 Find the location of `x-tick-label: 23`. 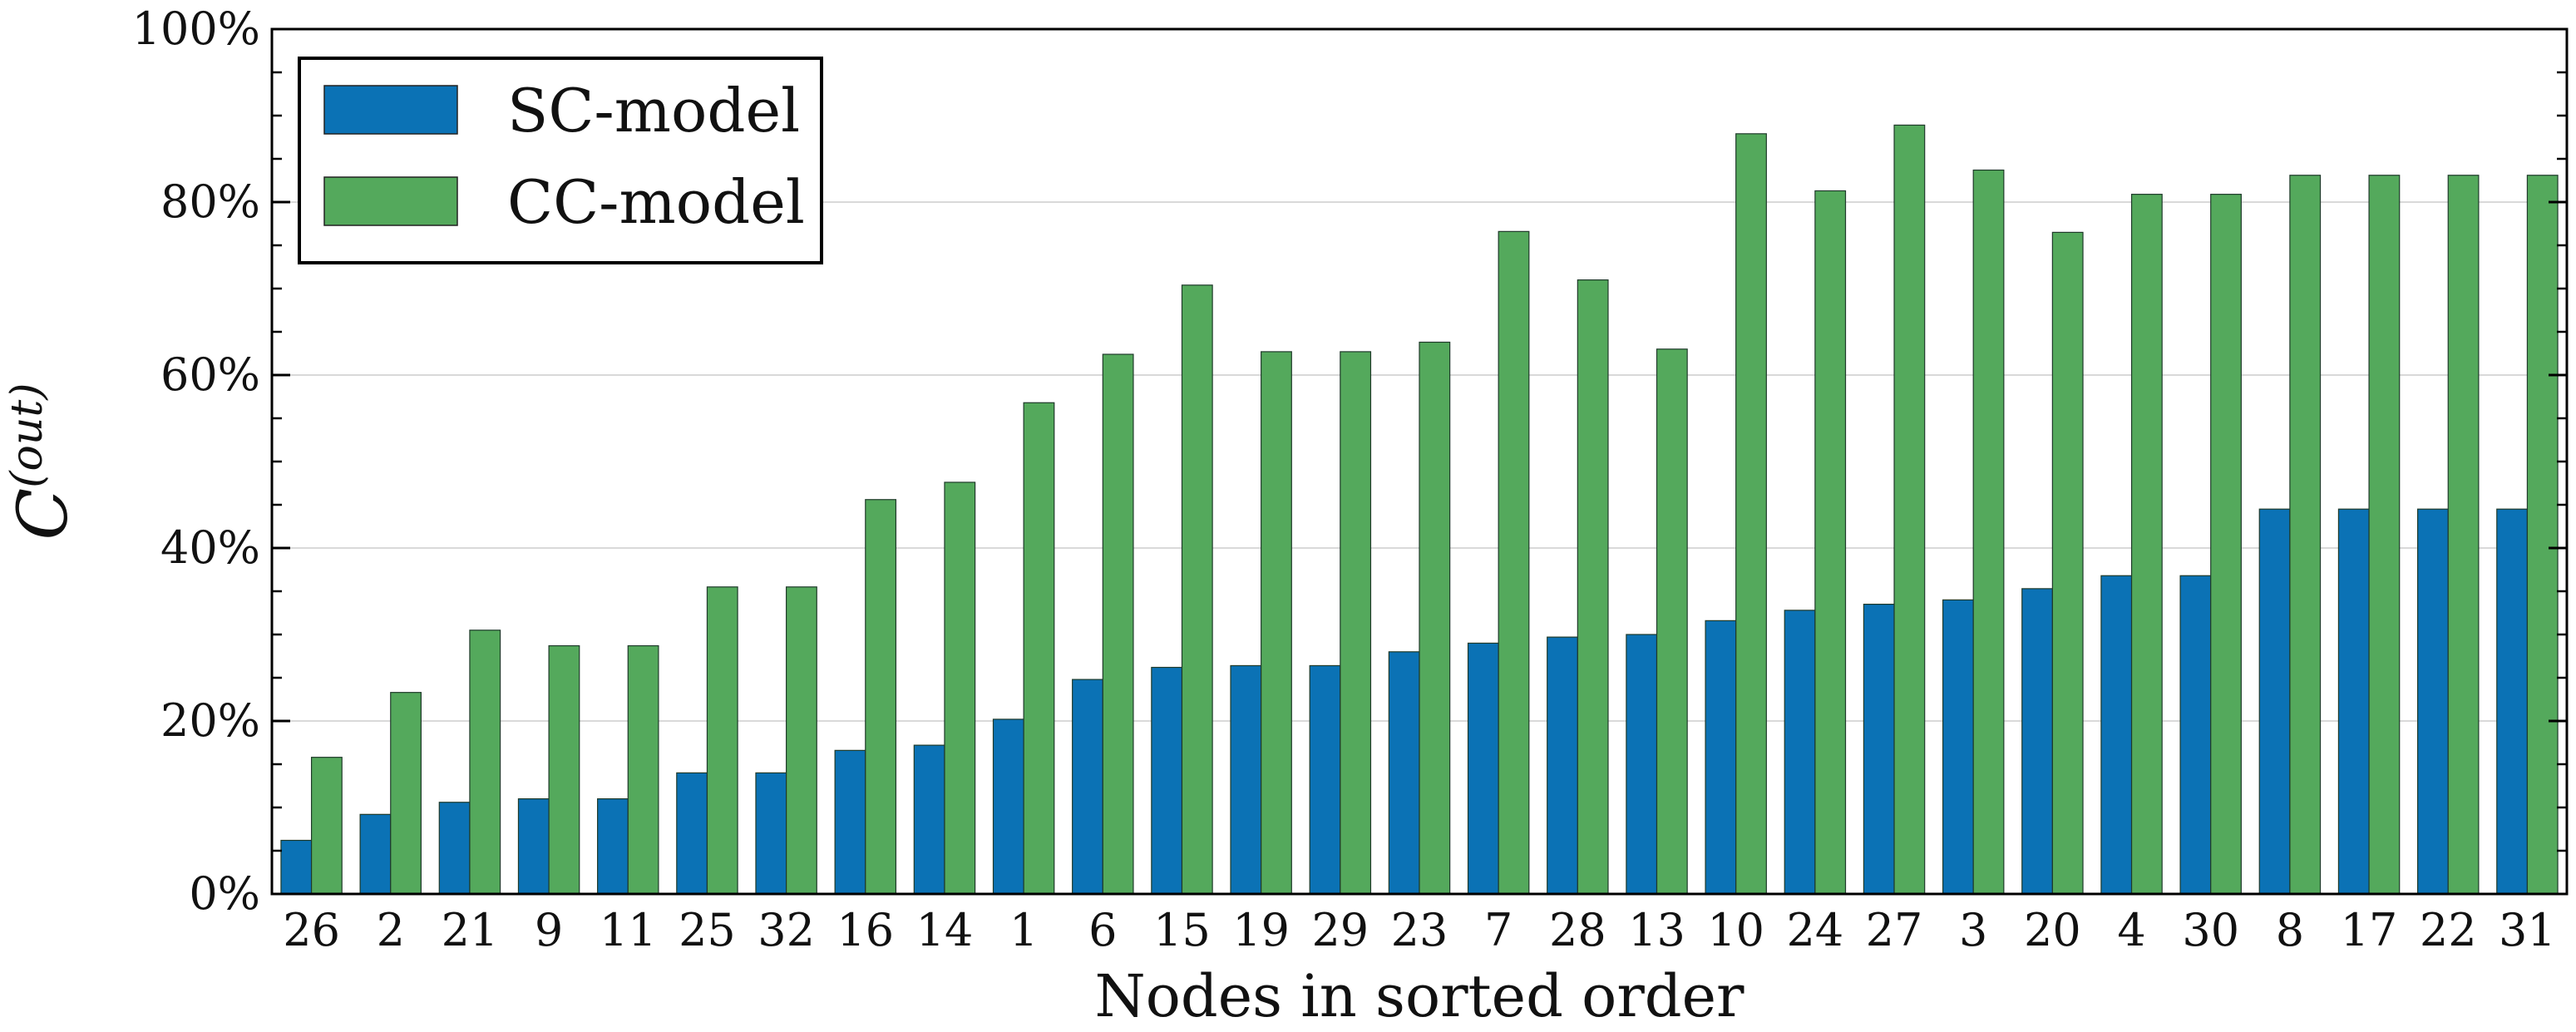

x-tick-label: 23 is located at coordinates (1419, 930).